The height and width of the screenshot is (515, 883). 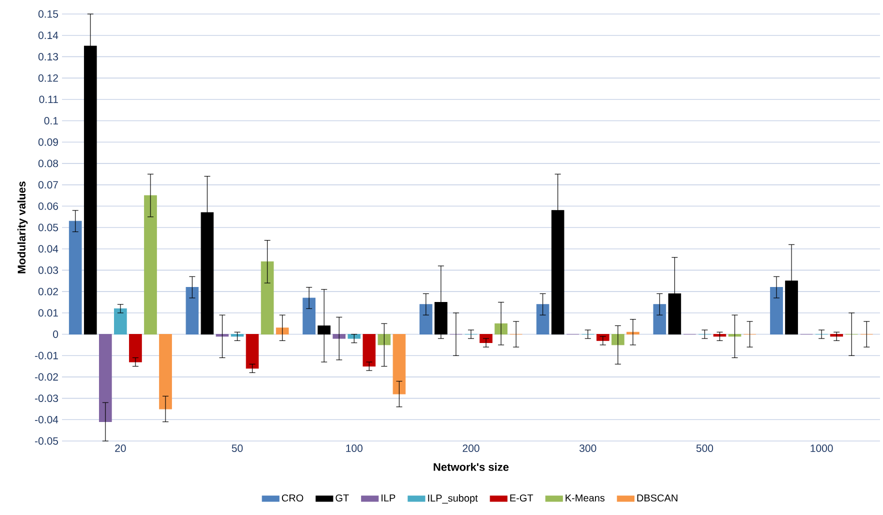 I want to click on y-tick-label: 0.12, so click(x=48, y=78).